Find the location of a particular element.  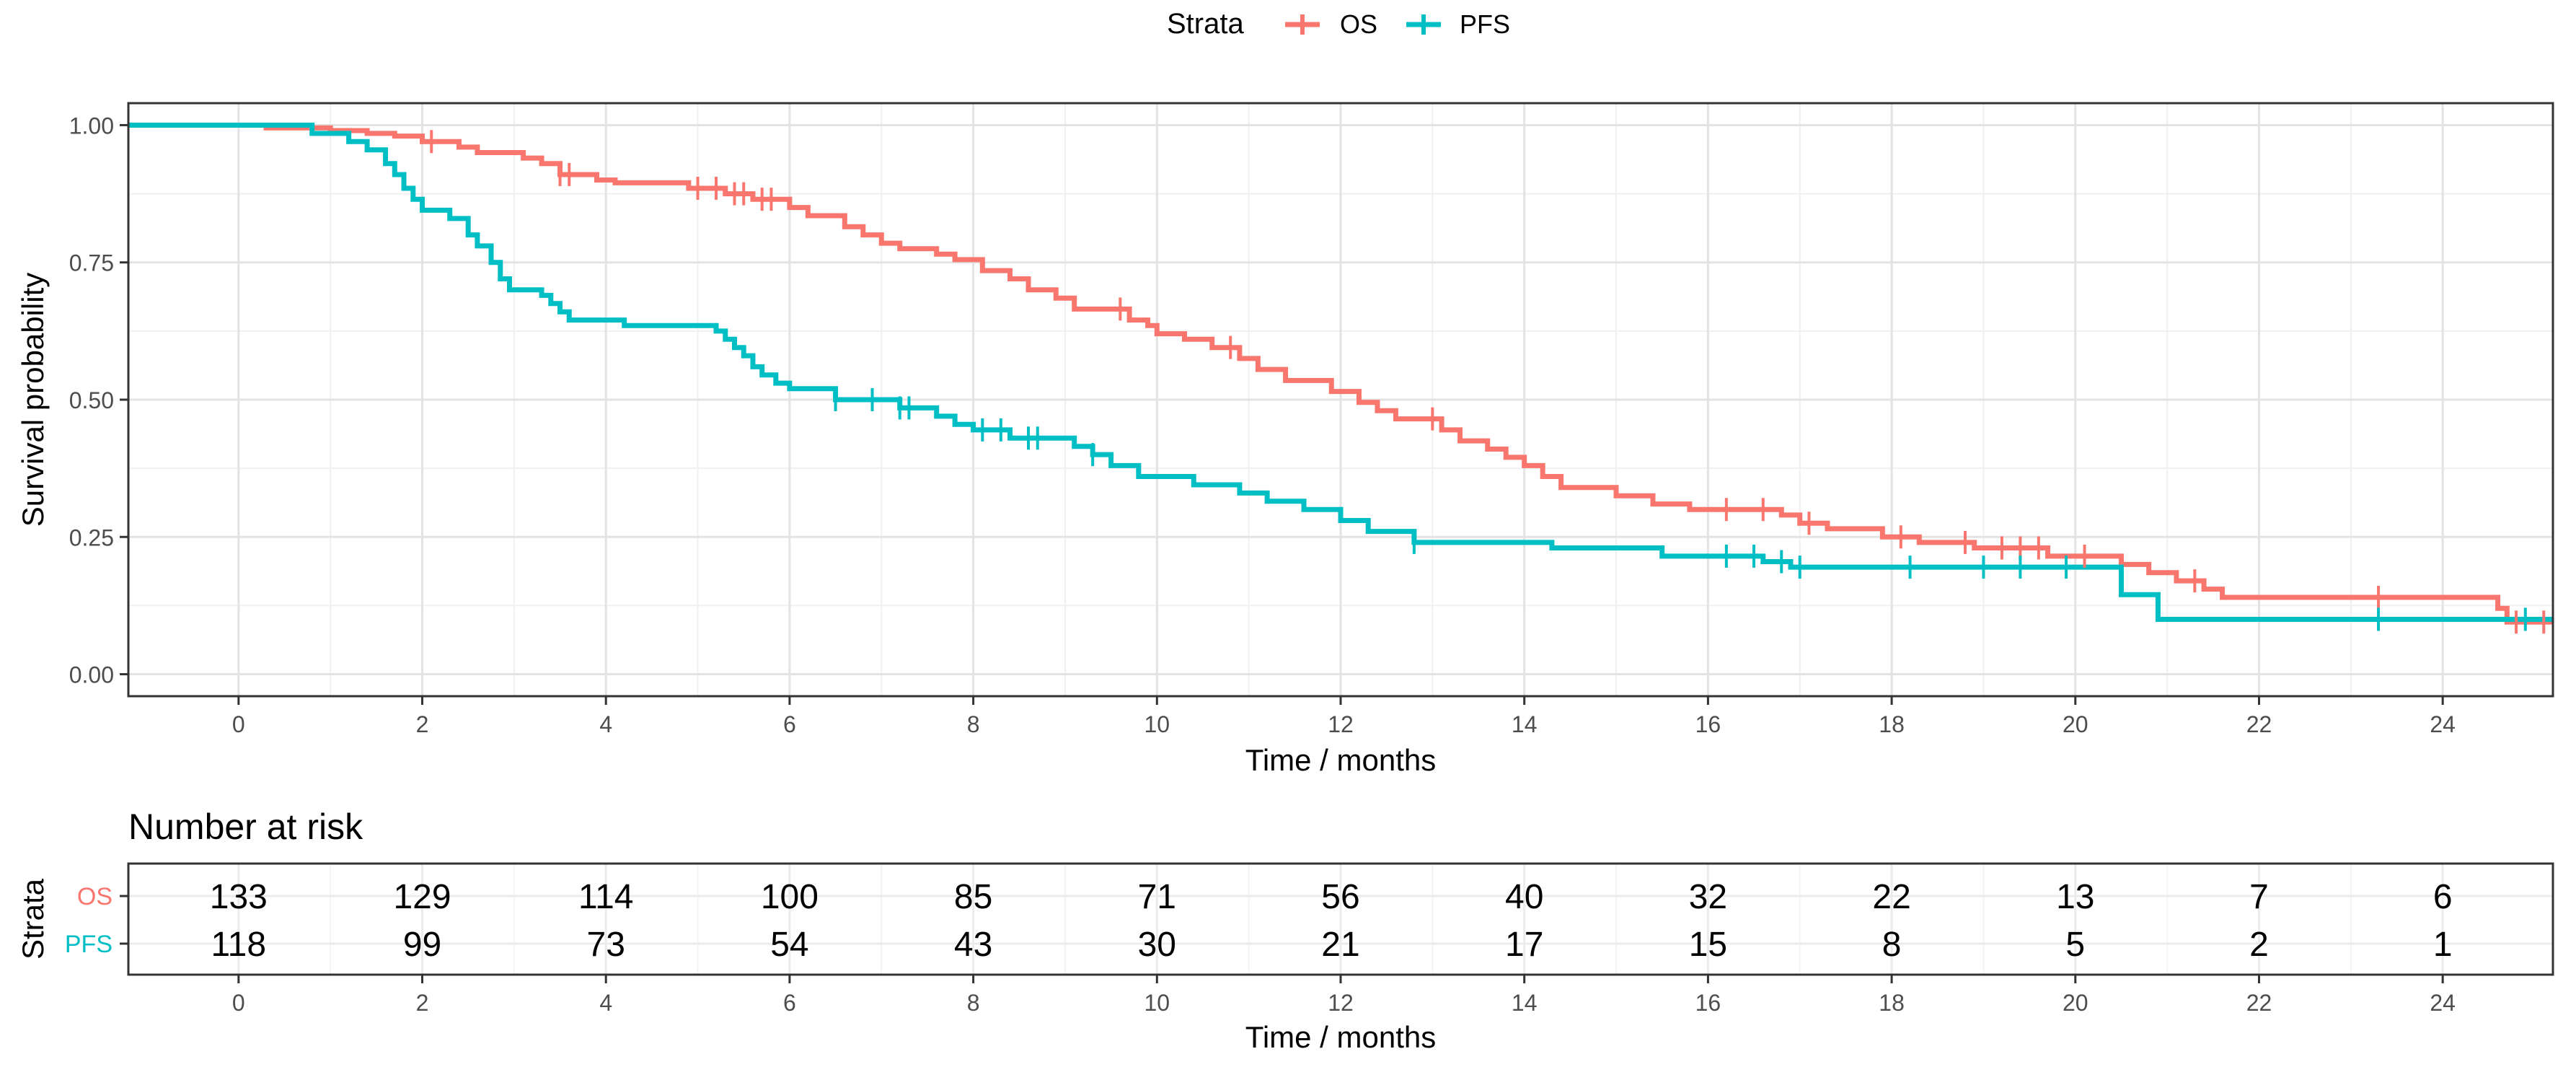

x-axis-ticks: 0 2 4 6 8 10 12 14 16 18 20 22 24 is located at coordinates (1344, 716).